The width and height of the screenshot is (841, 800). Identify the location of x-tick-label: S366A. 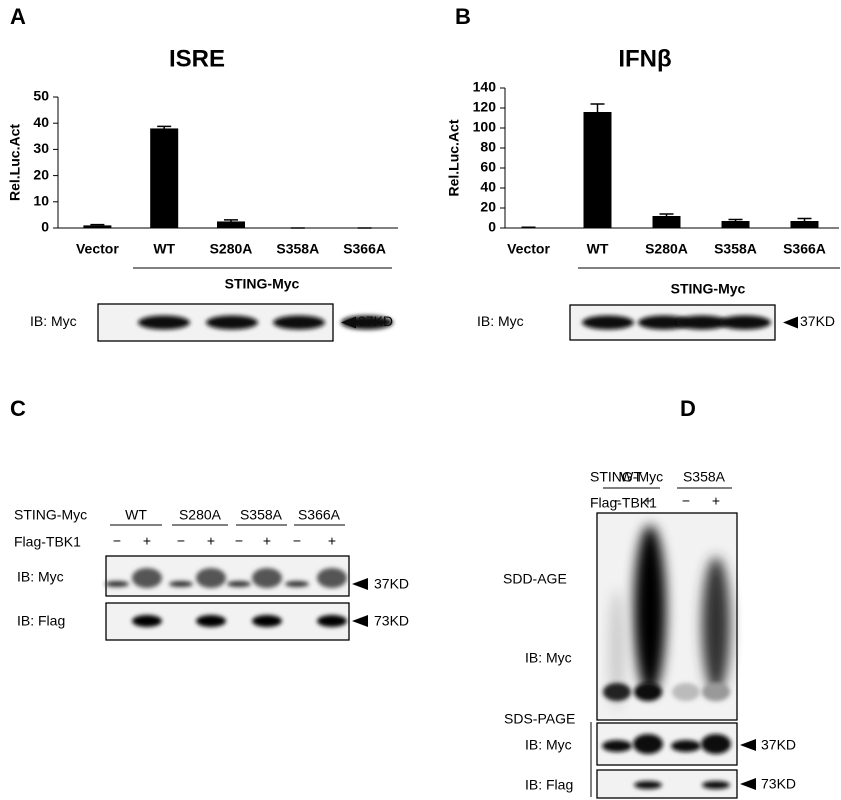
(364, 249).